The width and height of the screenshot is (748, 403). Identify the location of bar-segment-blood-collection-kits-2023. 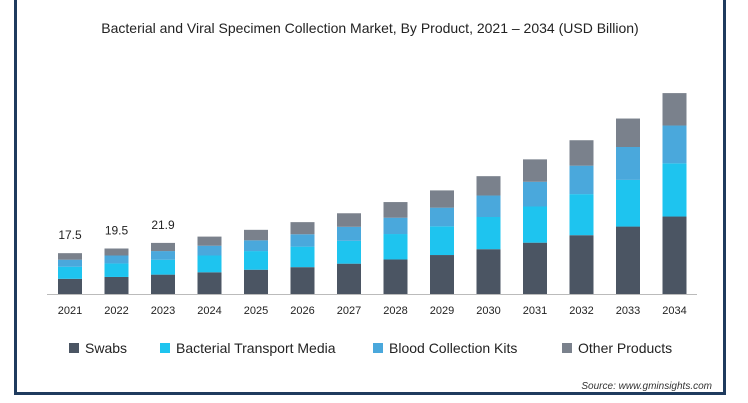
(163, 255).